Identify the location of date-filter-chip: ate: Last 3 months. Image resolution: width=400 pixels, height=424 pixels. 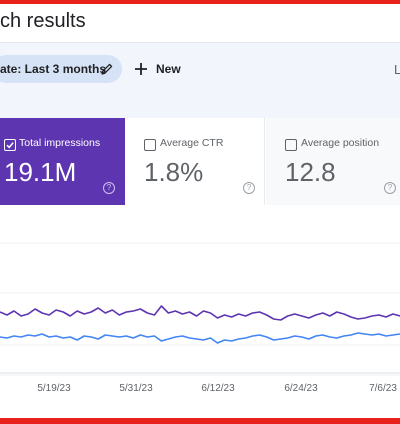
(61, 69).